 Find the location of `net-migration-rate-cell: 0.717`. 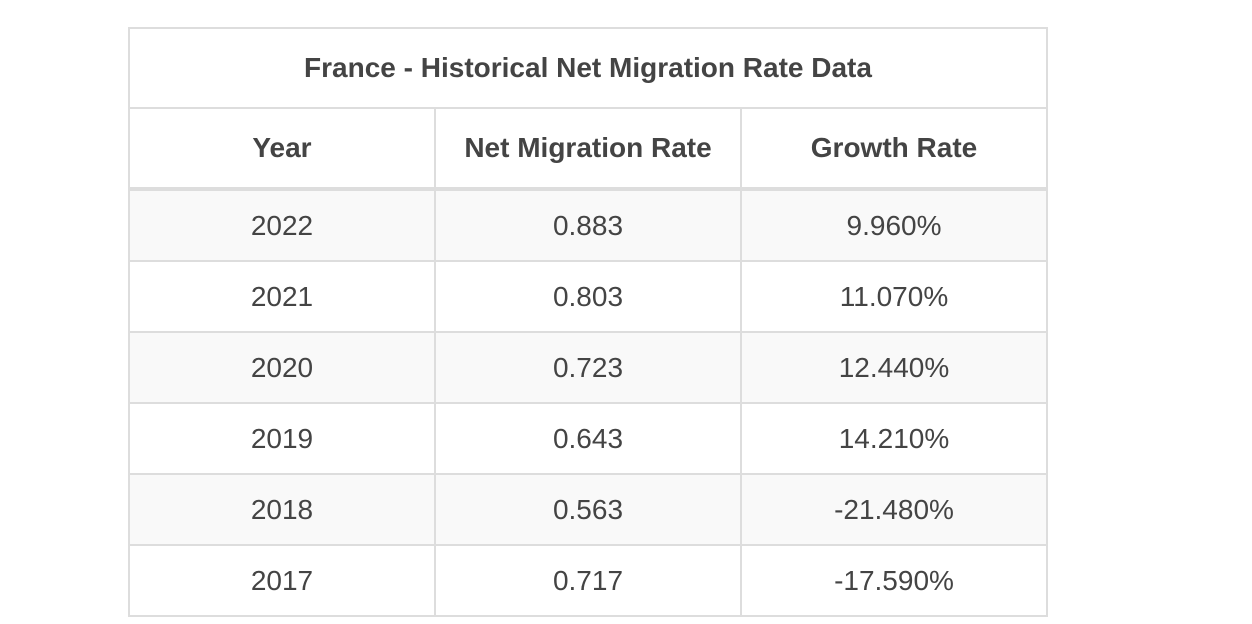

net-migration-rate-cell: 0.717 is located at coordinates (588, 580).